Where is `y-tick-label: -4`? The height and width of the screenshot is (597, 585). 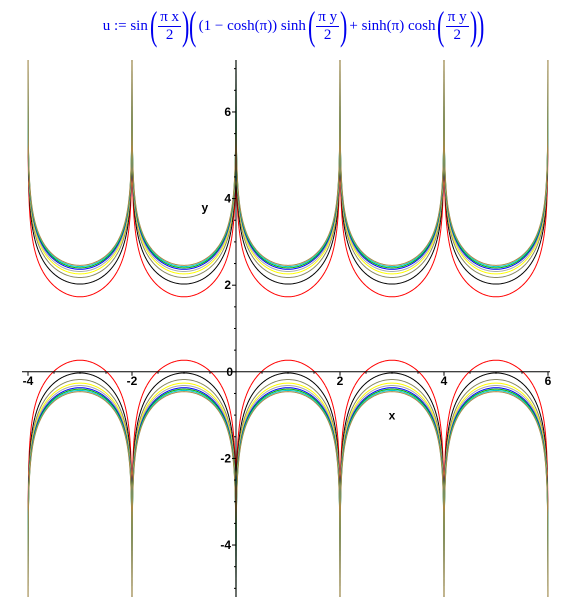 y-tick-label: -4 is located at coordinates (225, 545).